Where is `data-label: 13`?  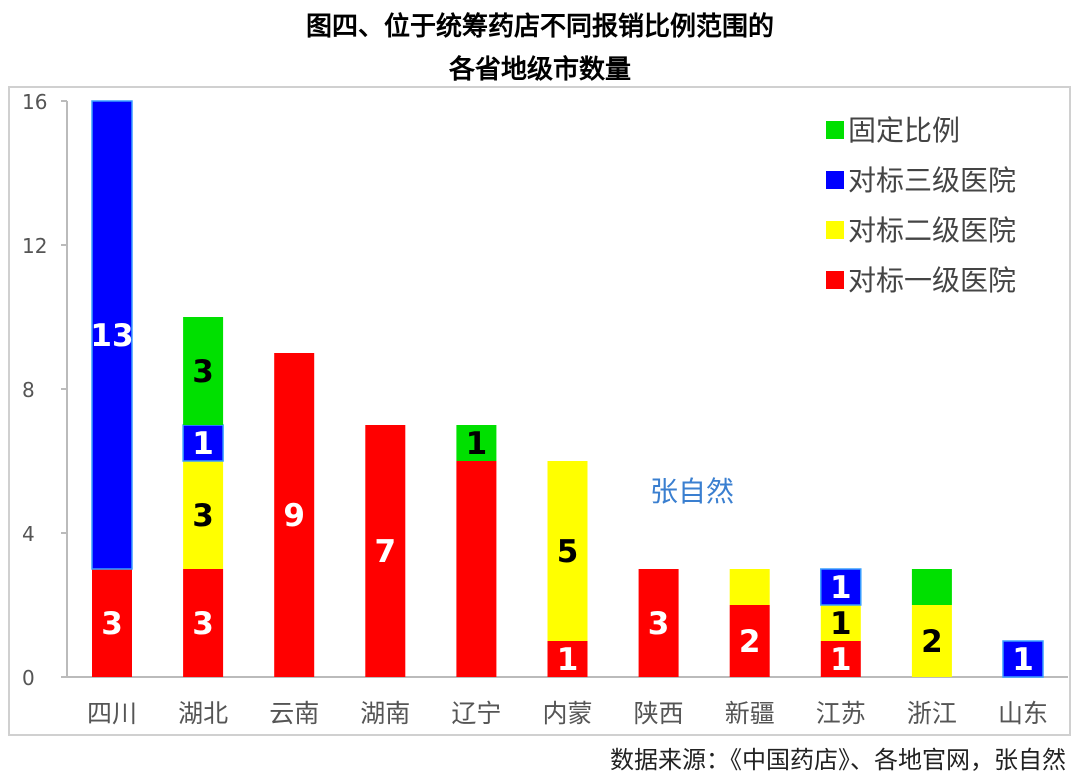
data-label: 13 is located at coordinates (111, 336).